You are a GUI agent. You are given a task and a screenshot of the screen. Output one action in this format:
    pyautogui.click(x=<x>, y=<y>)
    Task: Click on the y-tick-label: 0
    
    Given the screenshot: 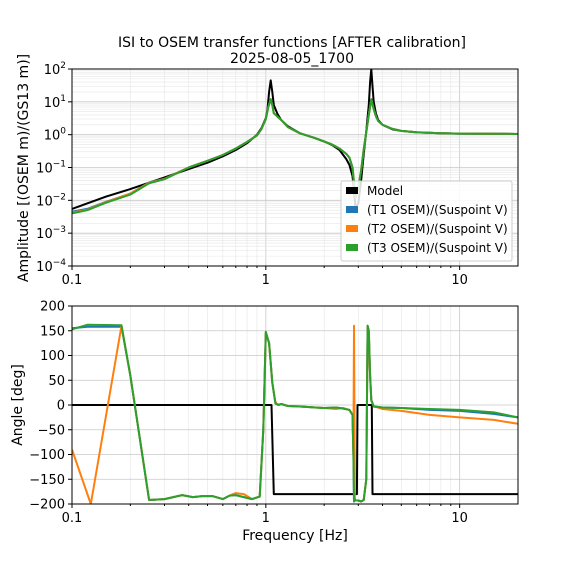 What is the action you would take?
    pyautogui.click(x=61, y=406)
    